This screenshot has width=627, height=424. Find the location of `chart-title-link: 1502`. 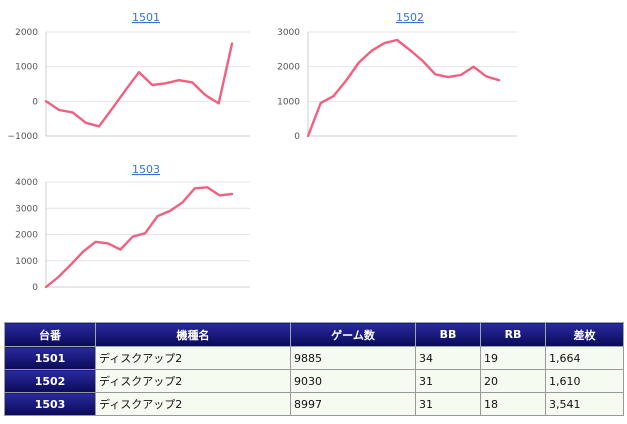

chart-title-link: 1502 is located at coordinates (410, 17).